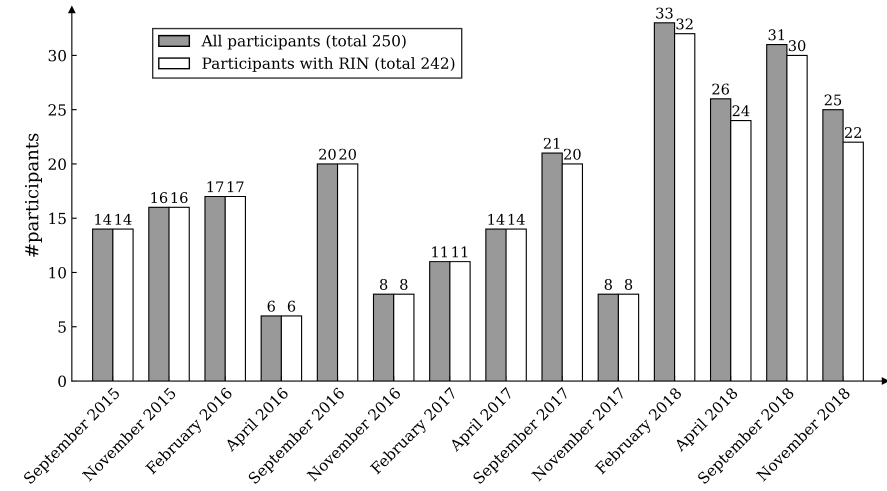  I want to click on y-tick-label: 15, so click(57, 218).